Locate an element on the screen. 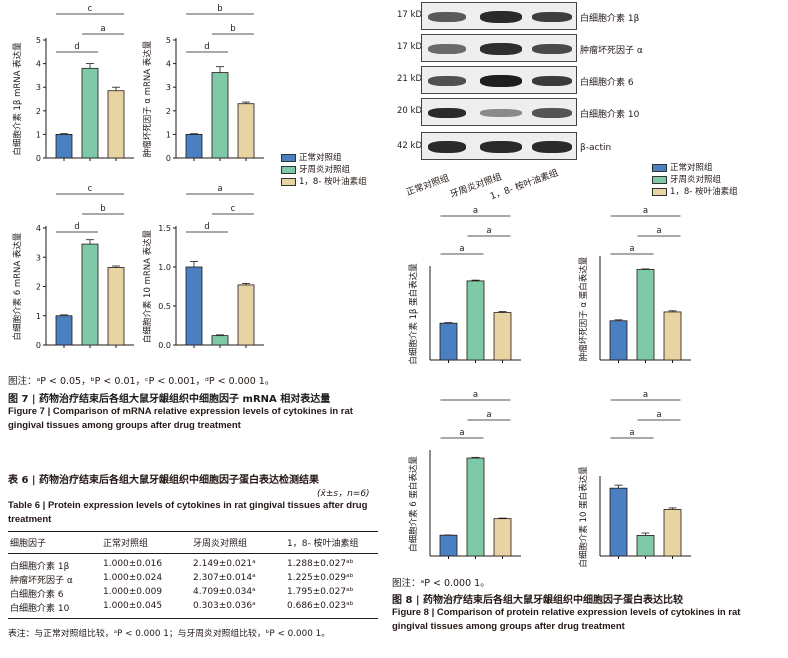 This screenshot has height=658, width=788. table-cell: 白细胞介素 1β is located at coordinates (40, 567).